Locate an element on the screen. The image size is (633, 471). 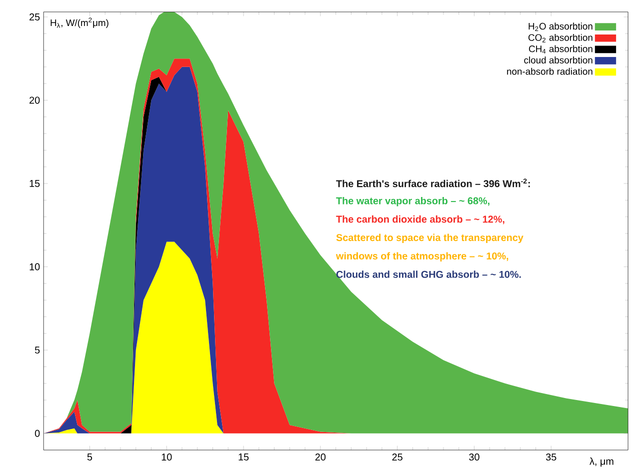
x-axis-title: λ, μm is located at coordinates (602, 462).